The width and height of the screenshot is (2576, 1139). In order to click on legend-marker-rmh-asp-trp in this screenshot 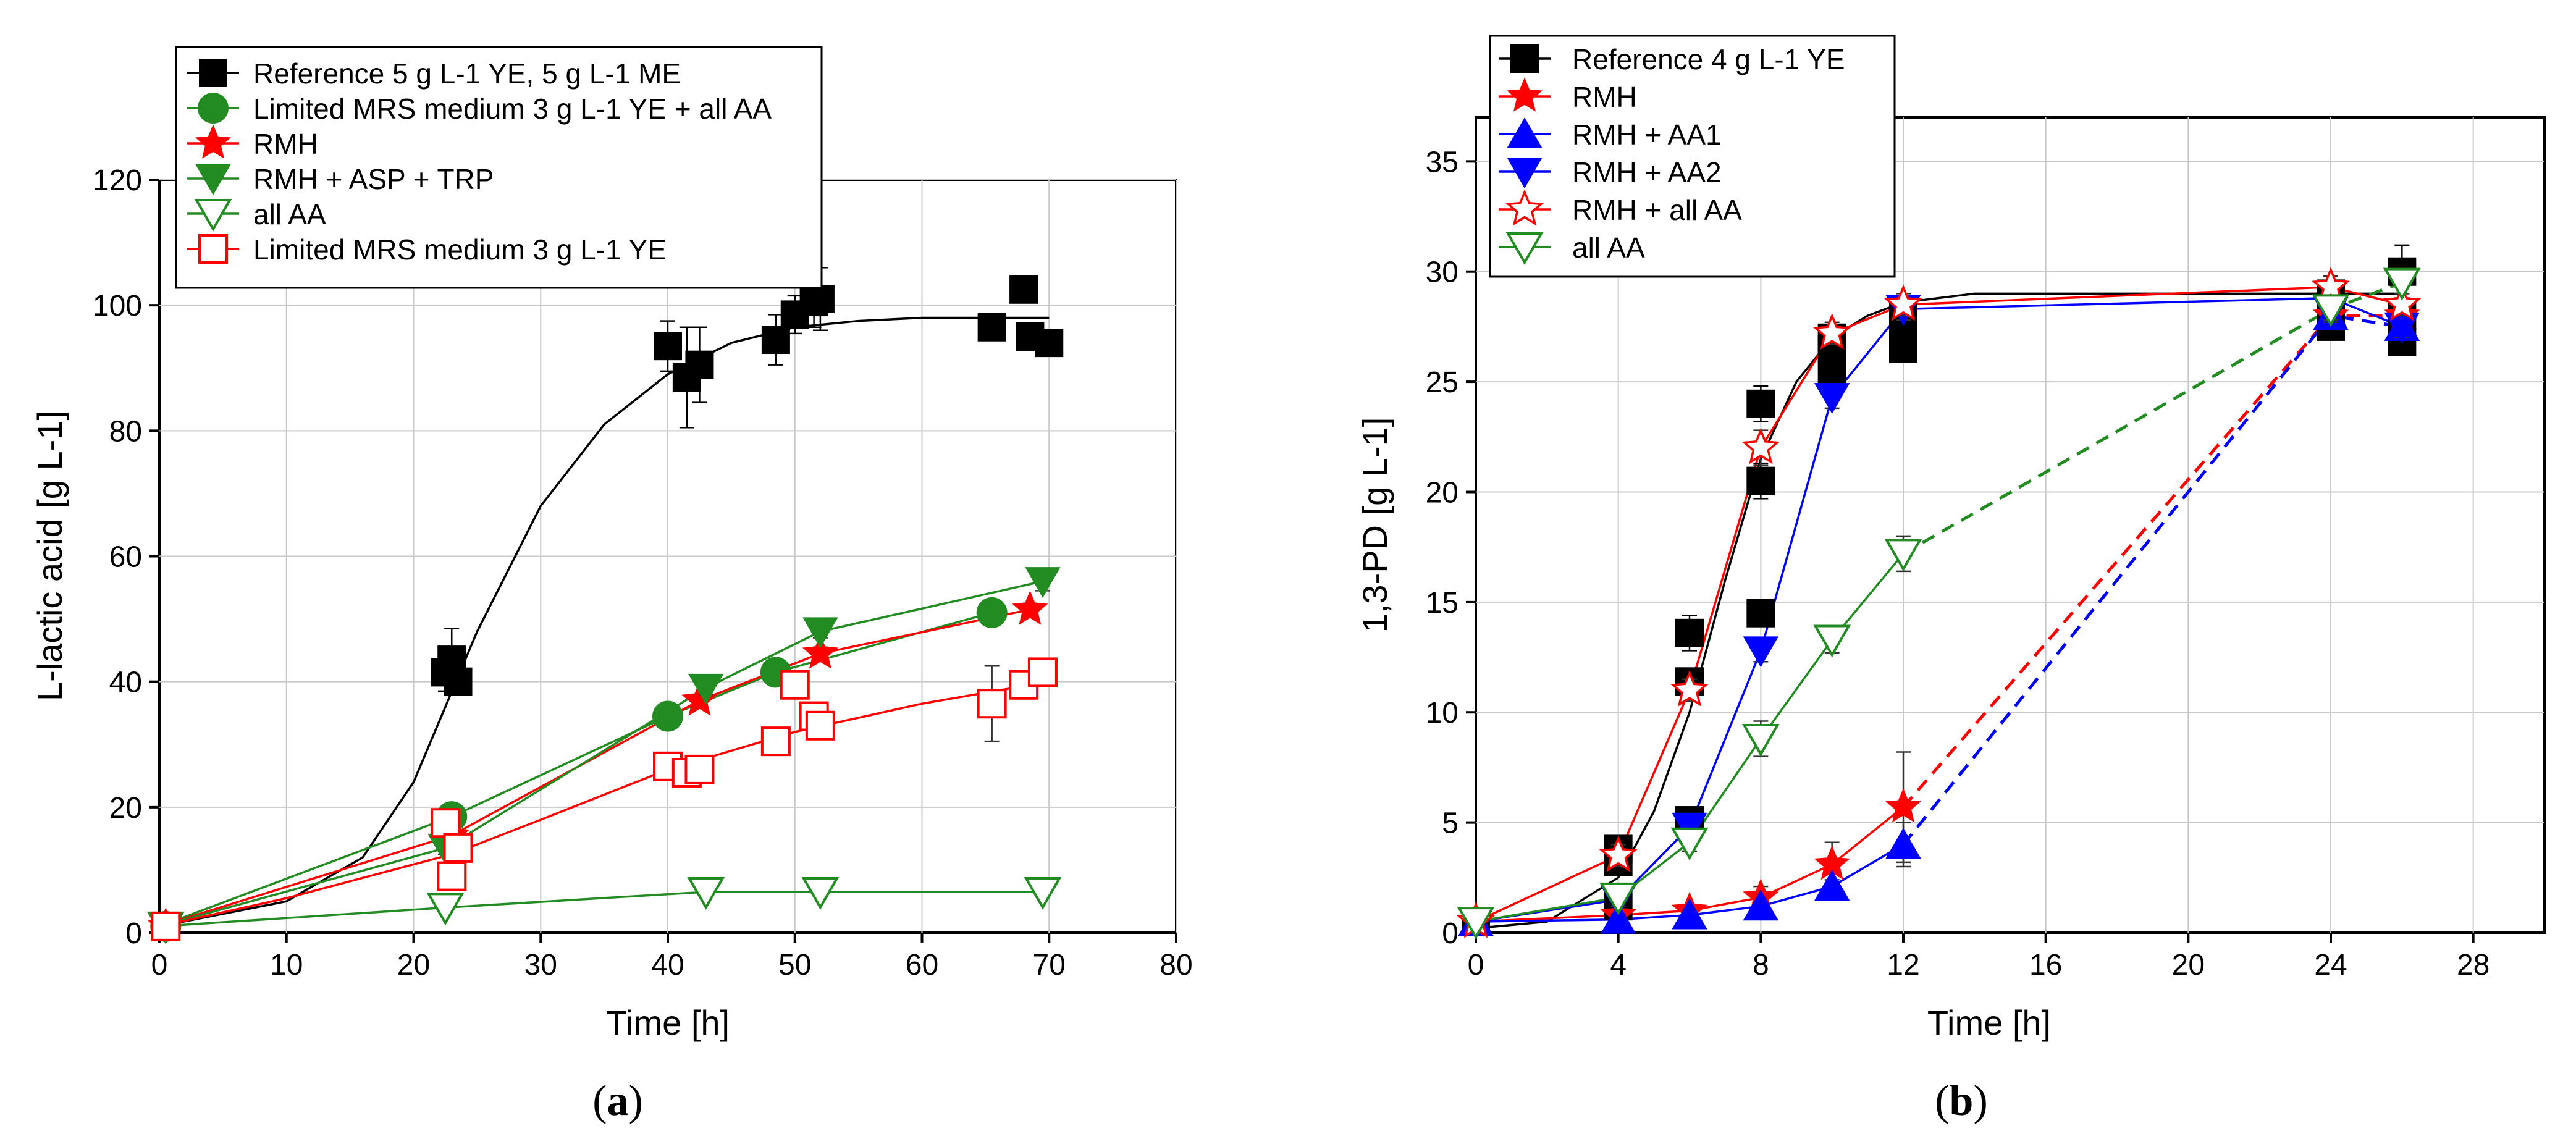, I will do `click(213, 180)`.